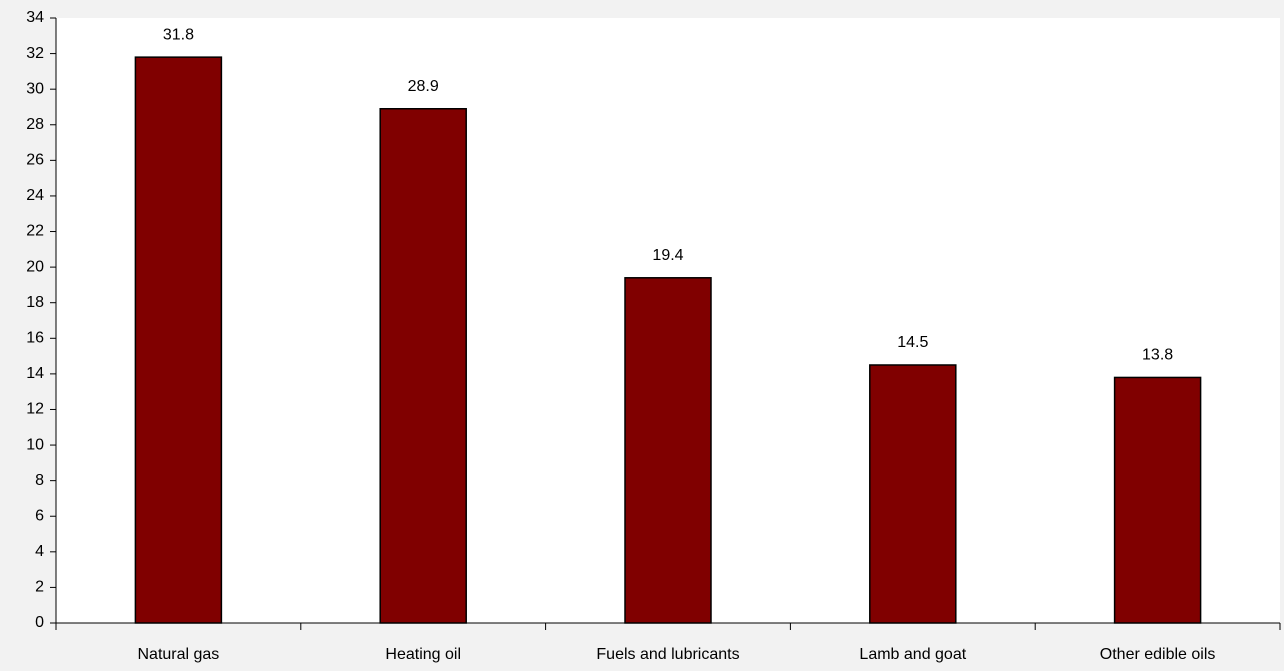 This screenshot has width=1284, height=671. Describe the element at coordinates (35, 231) in the screenshot. I see `y-tick-label: 22` at that location.